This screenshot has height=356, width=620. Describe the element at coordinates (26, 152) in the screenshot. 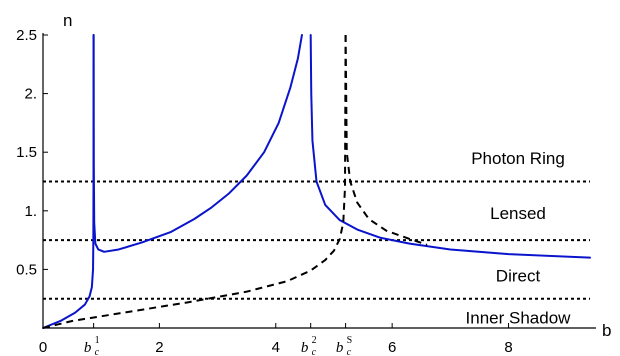

I see `y-tick-label-2: 1.5` at that location.